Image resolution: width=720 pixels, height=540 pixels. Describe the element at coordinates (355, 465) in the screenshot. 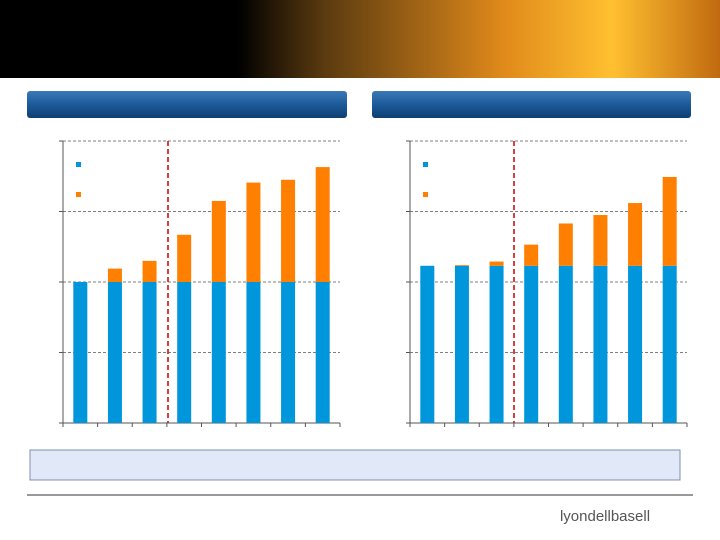

I see `summary-box` at that location.